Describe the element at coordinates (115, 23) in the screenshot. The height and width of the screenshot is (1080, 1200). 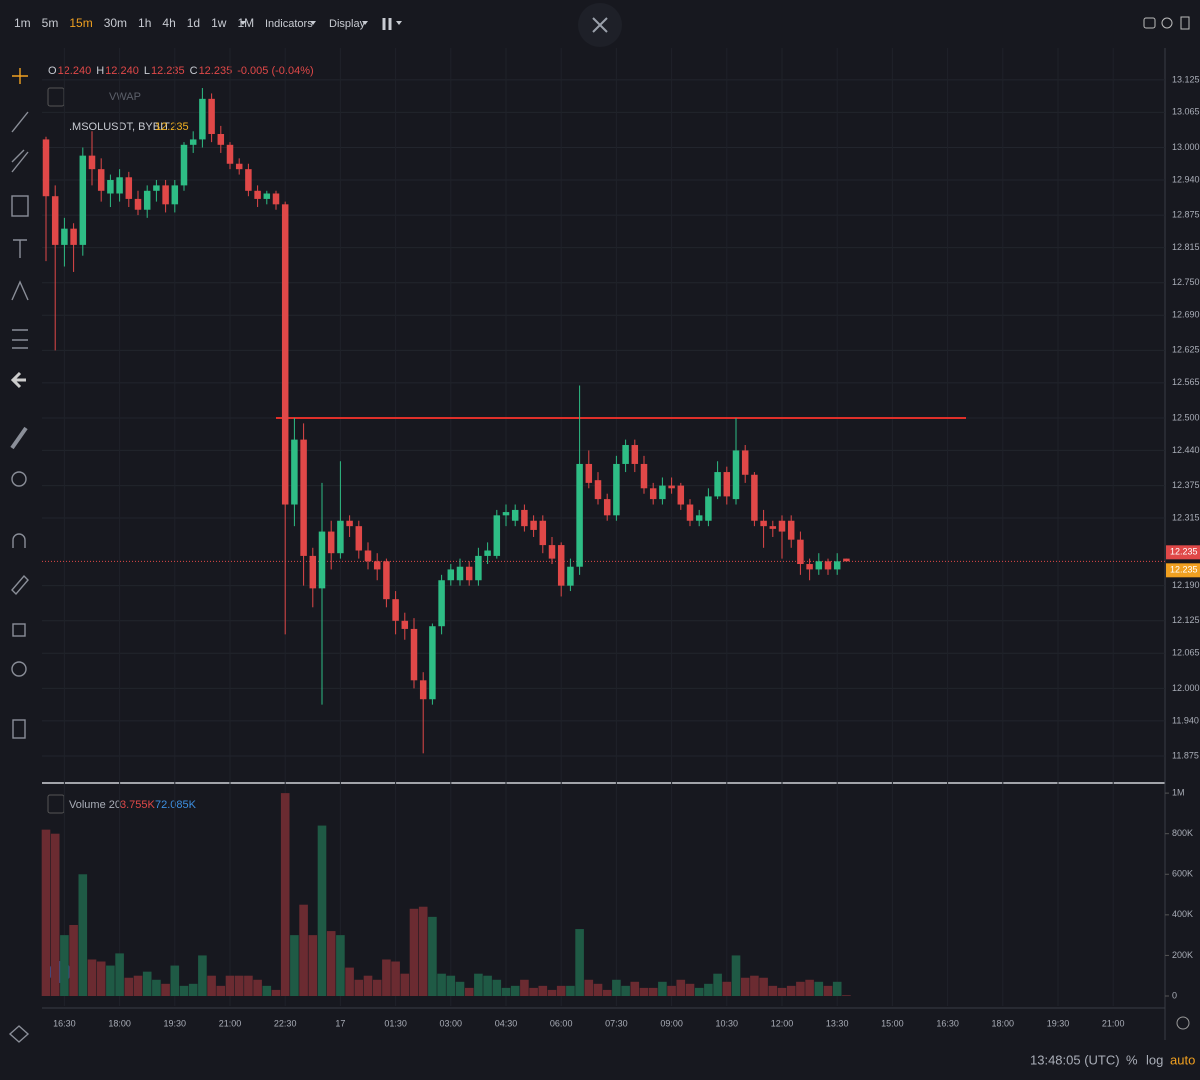
I see `interval-button: 30m` at that location.